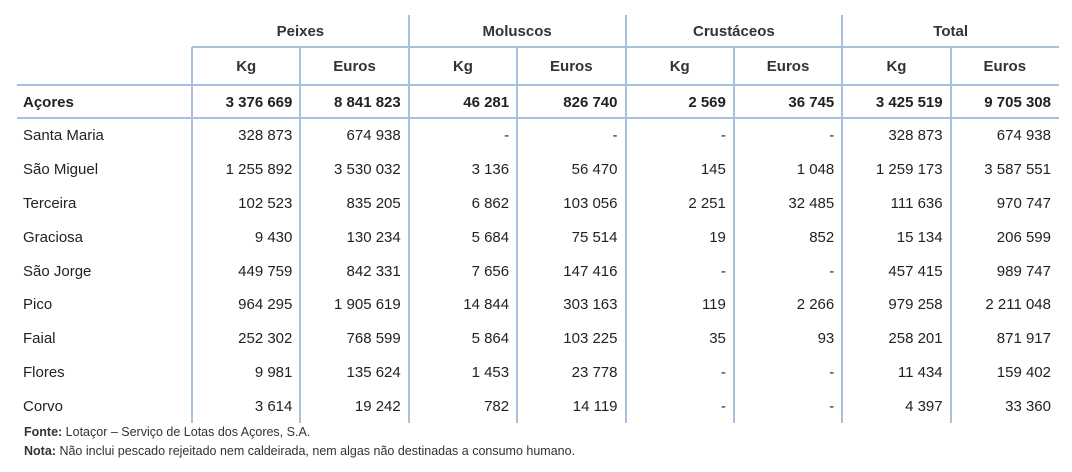 Image resolution: width=1072 pixels, height=472 pixels. Describe the element at coordinates (594, 372) in the screenshot. I see `table-cell: 23 778` at that location.